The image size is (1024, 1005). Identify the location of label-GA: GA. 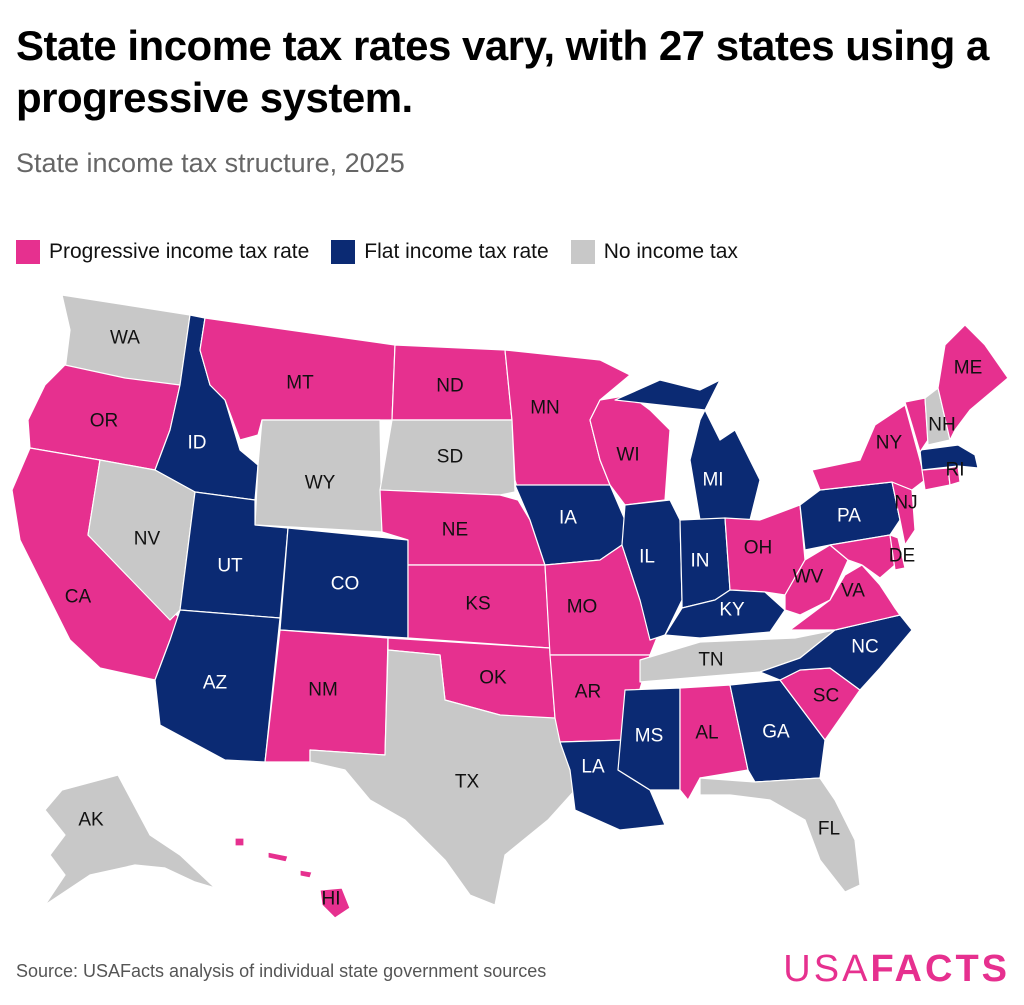
(776, 732).